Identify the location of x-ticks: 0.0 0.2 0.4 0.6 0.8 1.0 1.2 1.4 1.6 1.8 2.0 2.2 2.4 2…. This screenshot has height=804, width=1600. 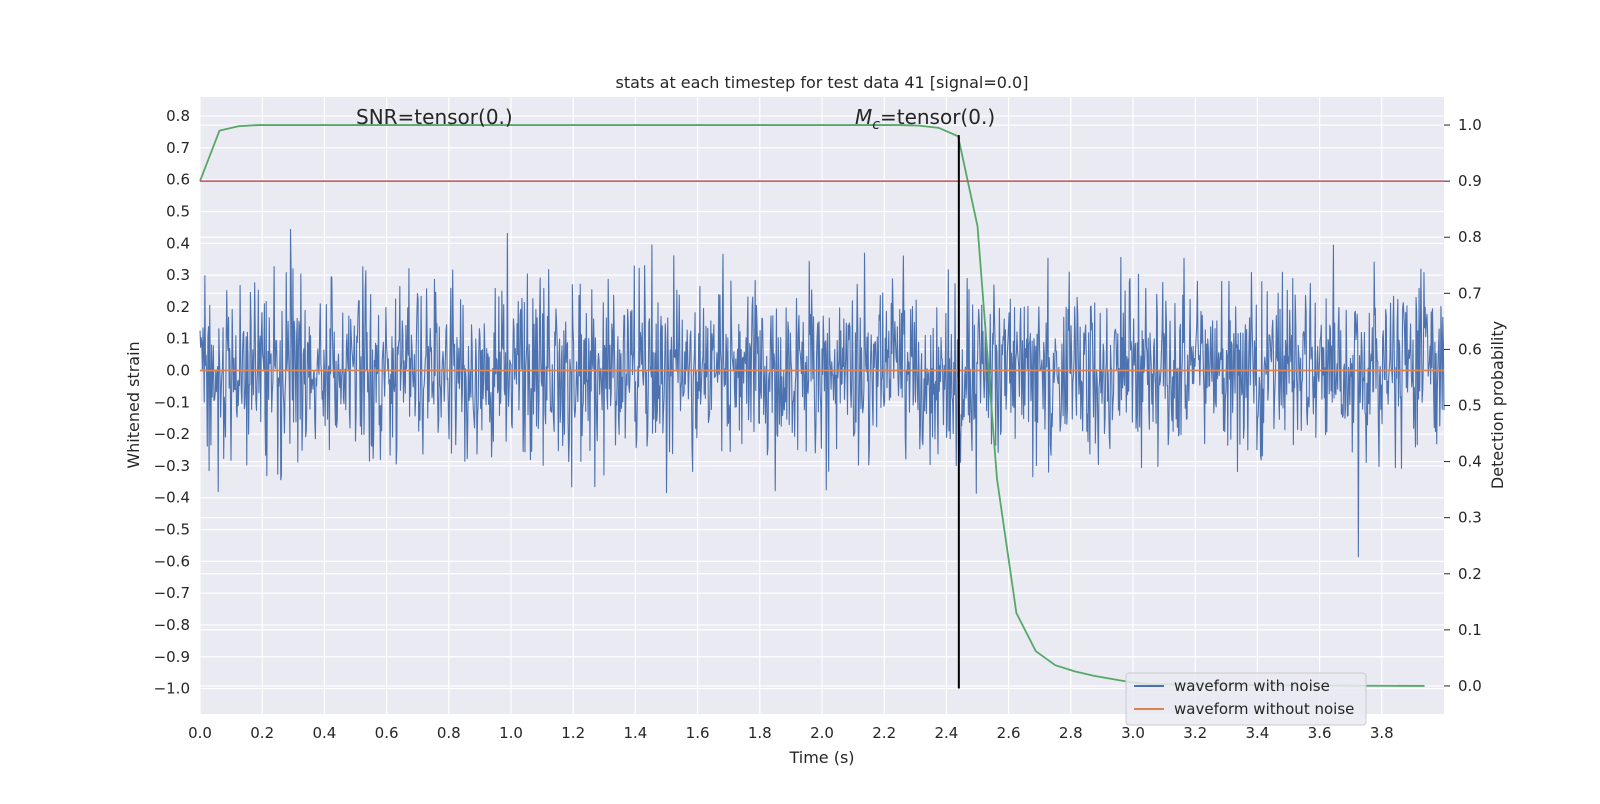
(791, 733).